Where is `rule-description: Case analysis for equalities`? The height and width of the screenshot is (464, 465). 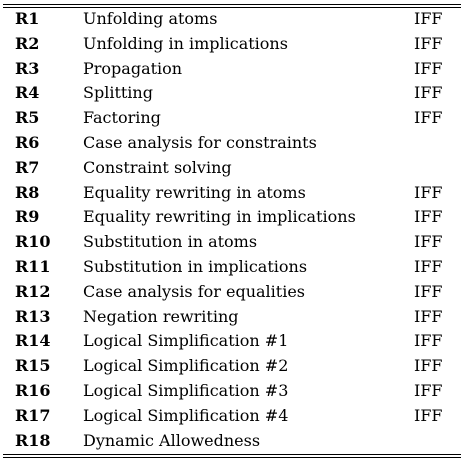
rule-description: Case analysis for equalities is located at coordinates (194, 291).